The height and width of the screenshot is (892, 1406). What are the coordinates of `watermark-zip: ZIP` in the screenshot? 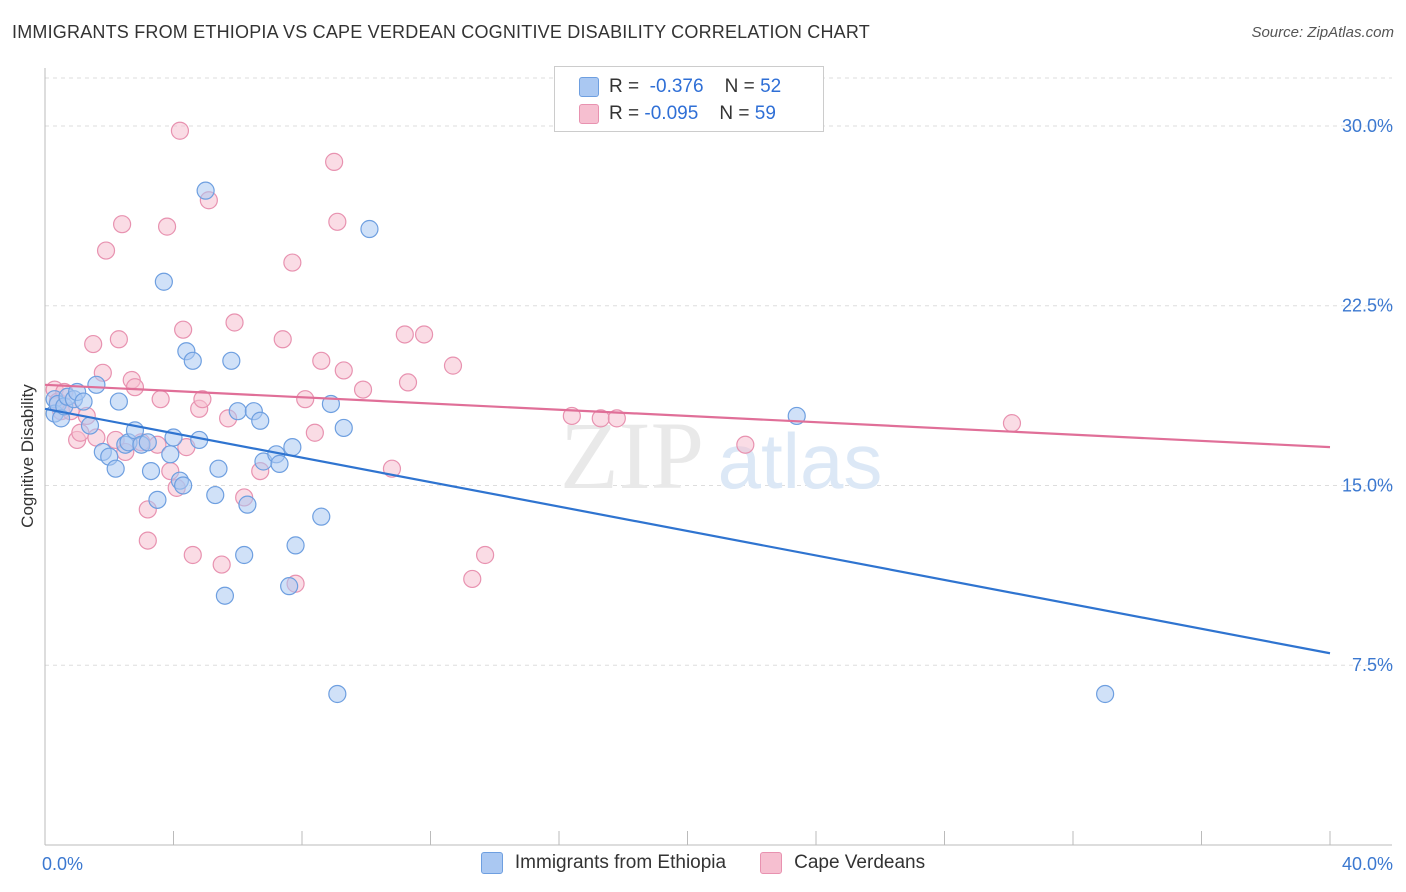 It's located at (632, 455).